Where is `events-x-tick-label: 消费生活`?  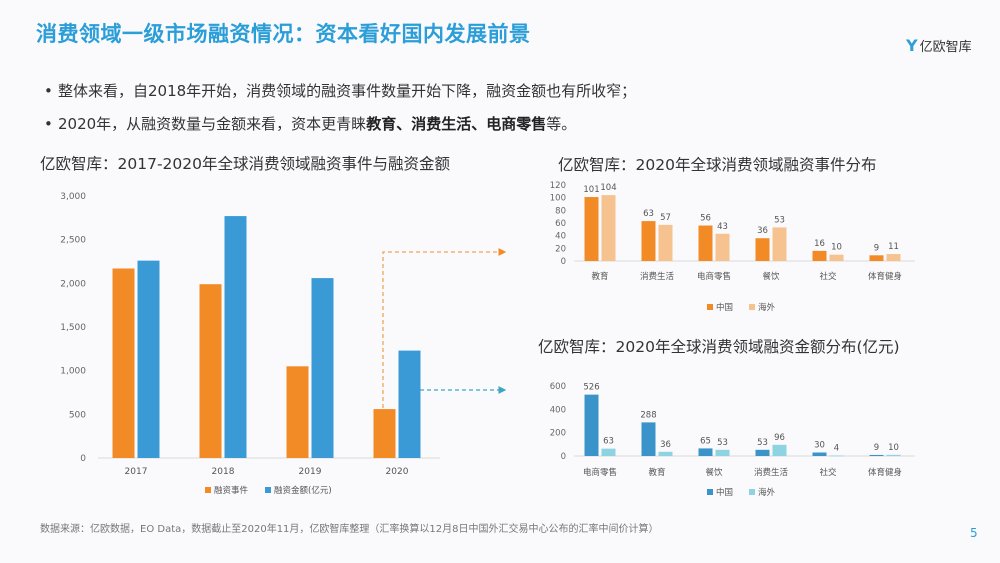
events-x-tick-label: 消费生活 is located at coordinates (657, 276).